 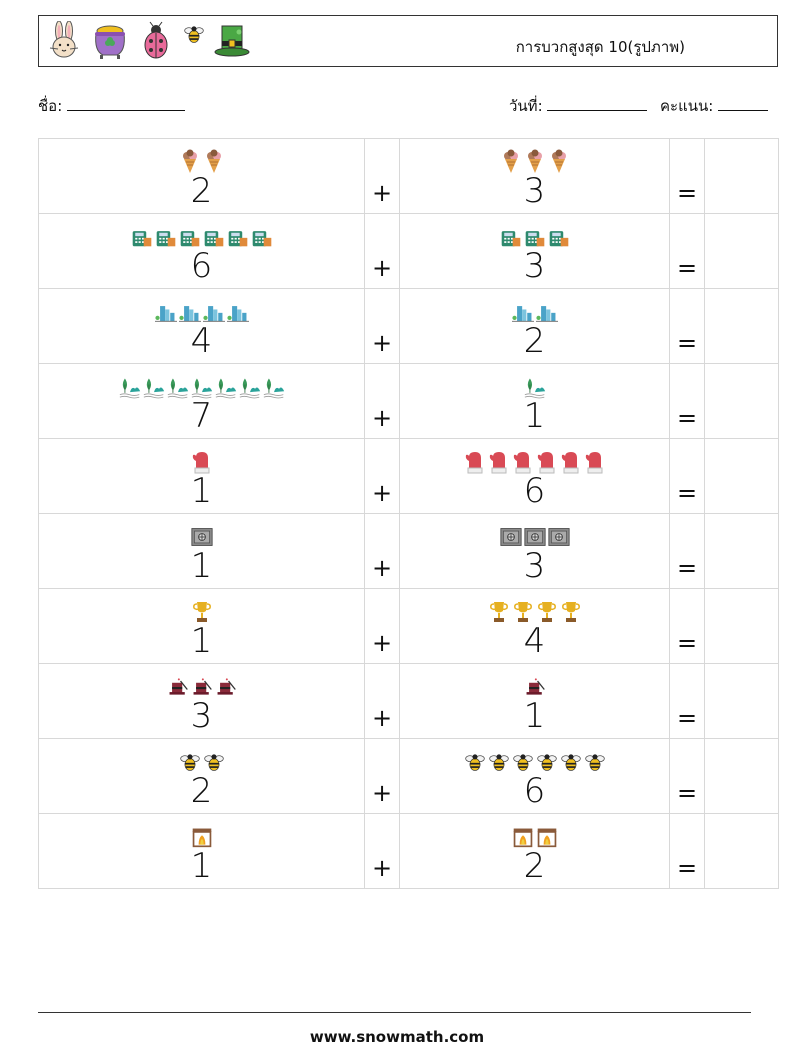 I want to click on addend-number: 6, so click(x=534, y=791).